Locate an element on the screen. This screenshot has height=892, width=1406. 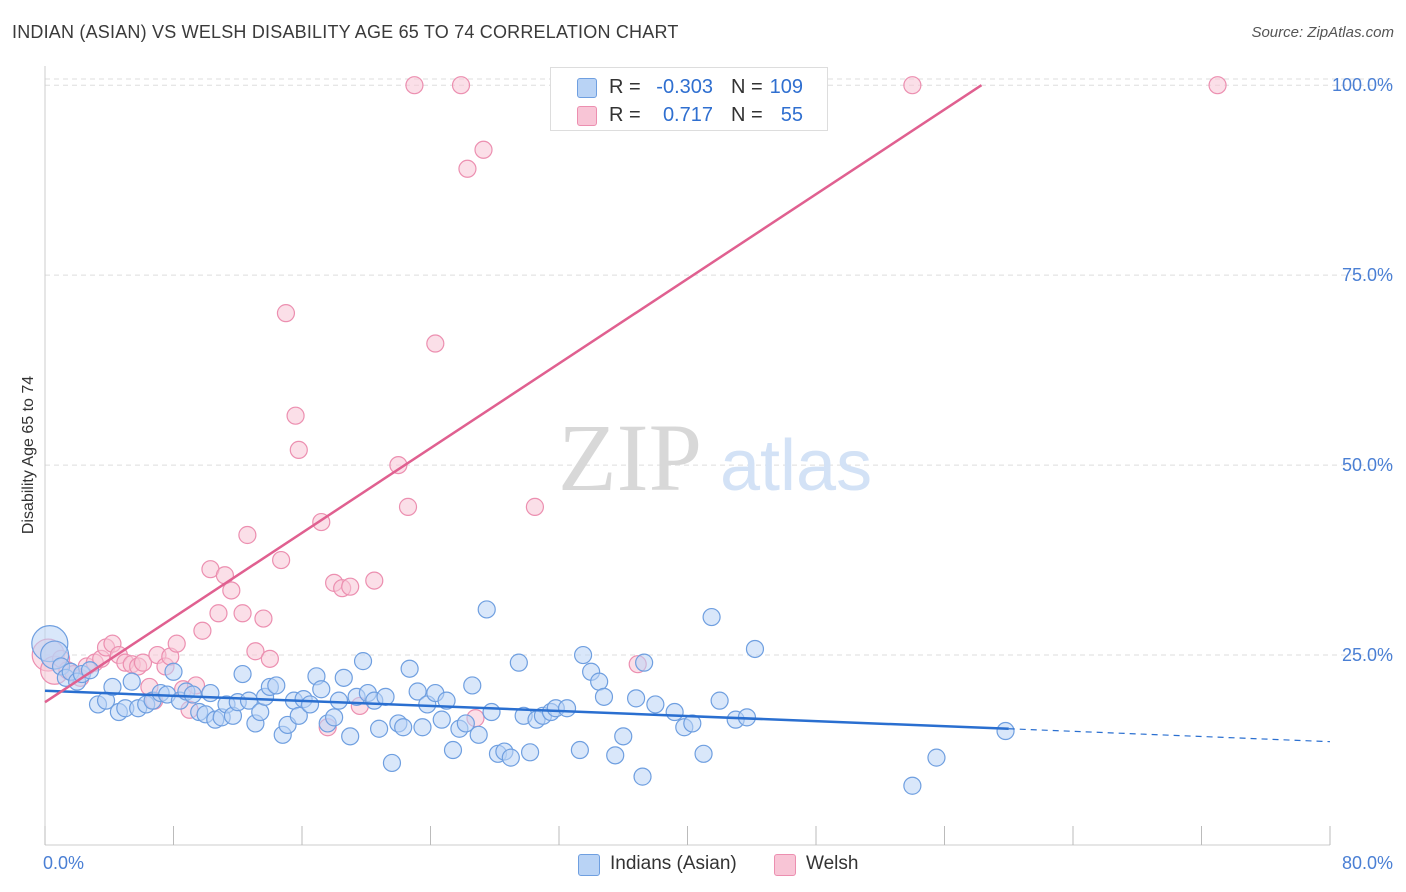
y-tick-label: 50.0% is located at coordinates (1367, 465).